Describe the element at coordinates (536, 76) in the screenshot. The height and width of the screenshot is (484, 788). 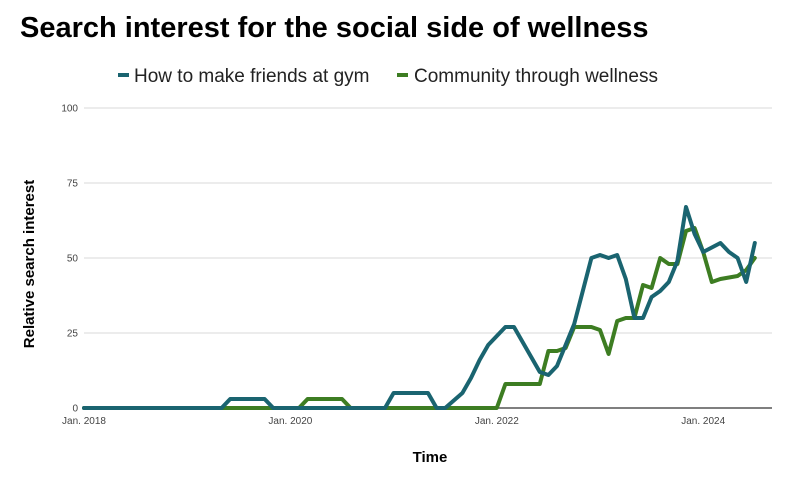
I see `legend-label-community-wellness: Community through wellness` at that location.